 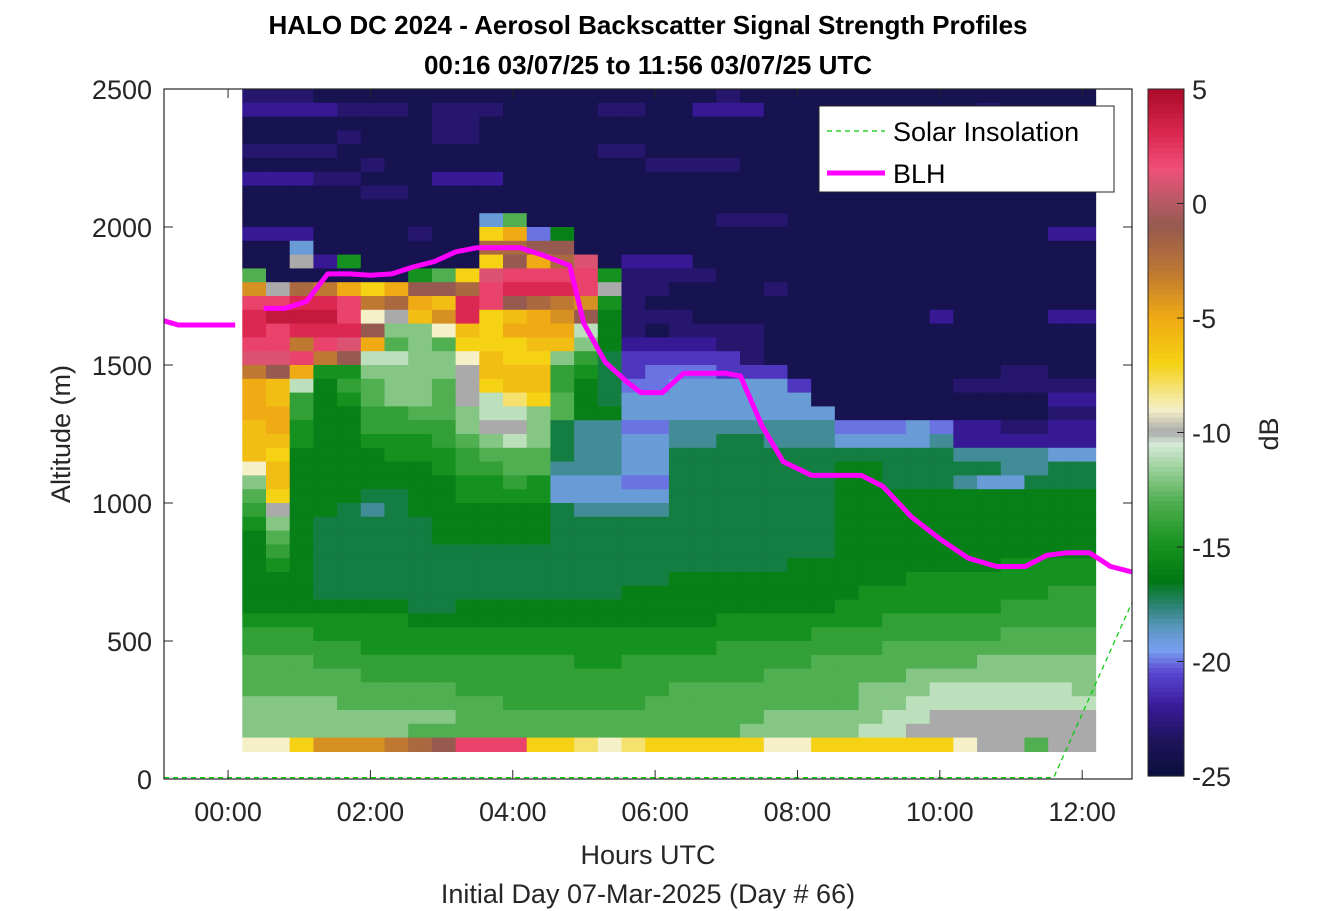 What do you see at coordinates (1211, 777) in the screenshot?
I see `colorbar-tick-label: -25` at bounding box center [1211, 777].